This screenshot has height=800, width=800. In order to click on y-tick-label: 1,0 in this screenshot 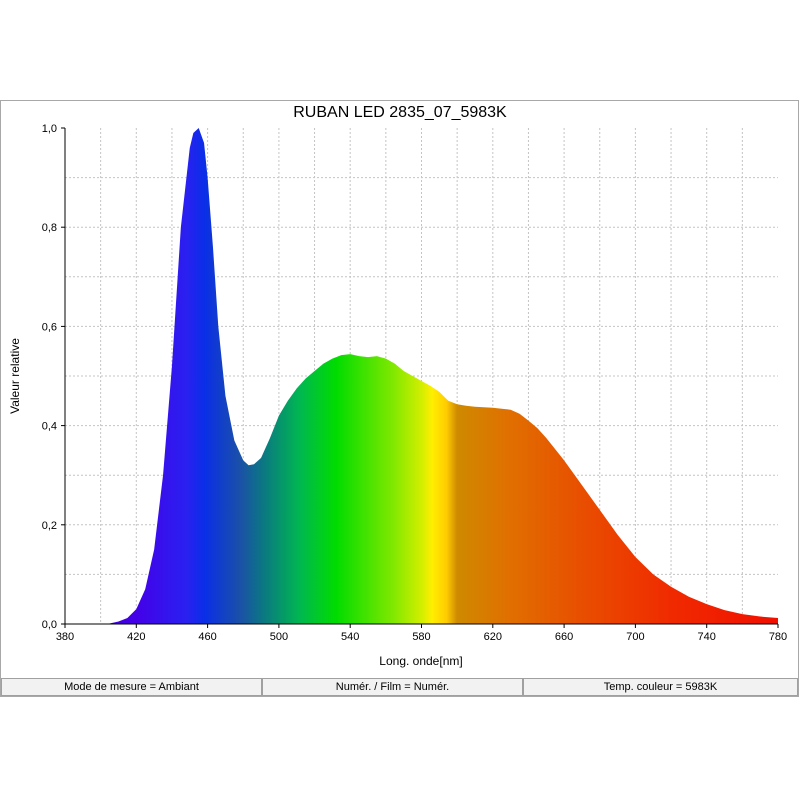, I will do `click(49, 129)`.